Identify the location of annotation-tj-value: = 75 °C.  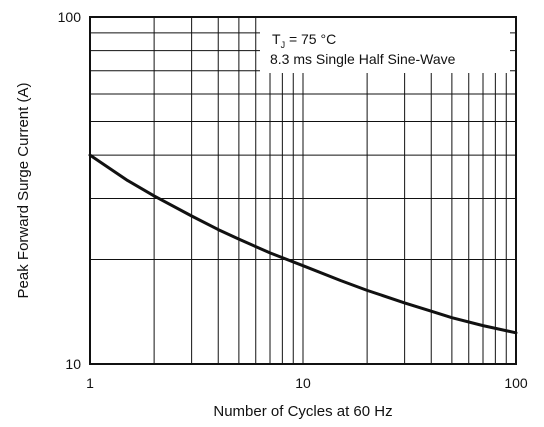
(310, 39).